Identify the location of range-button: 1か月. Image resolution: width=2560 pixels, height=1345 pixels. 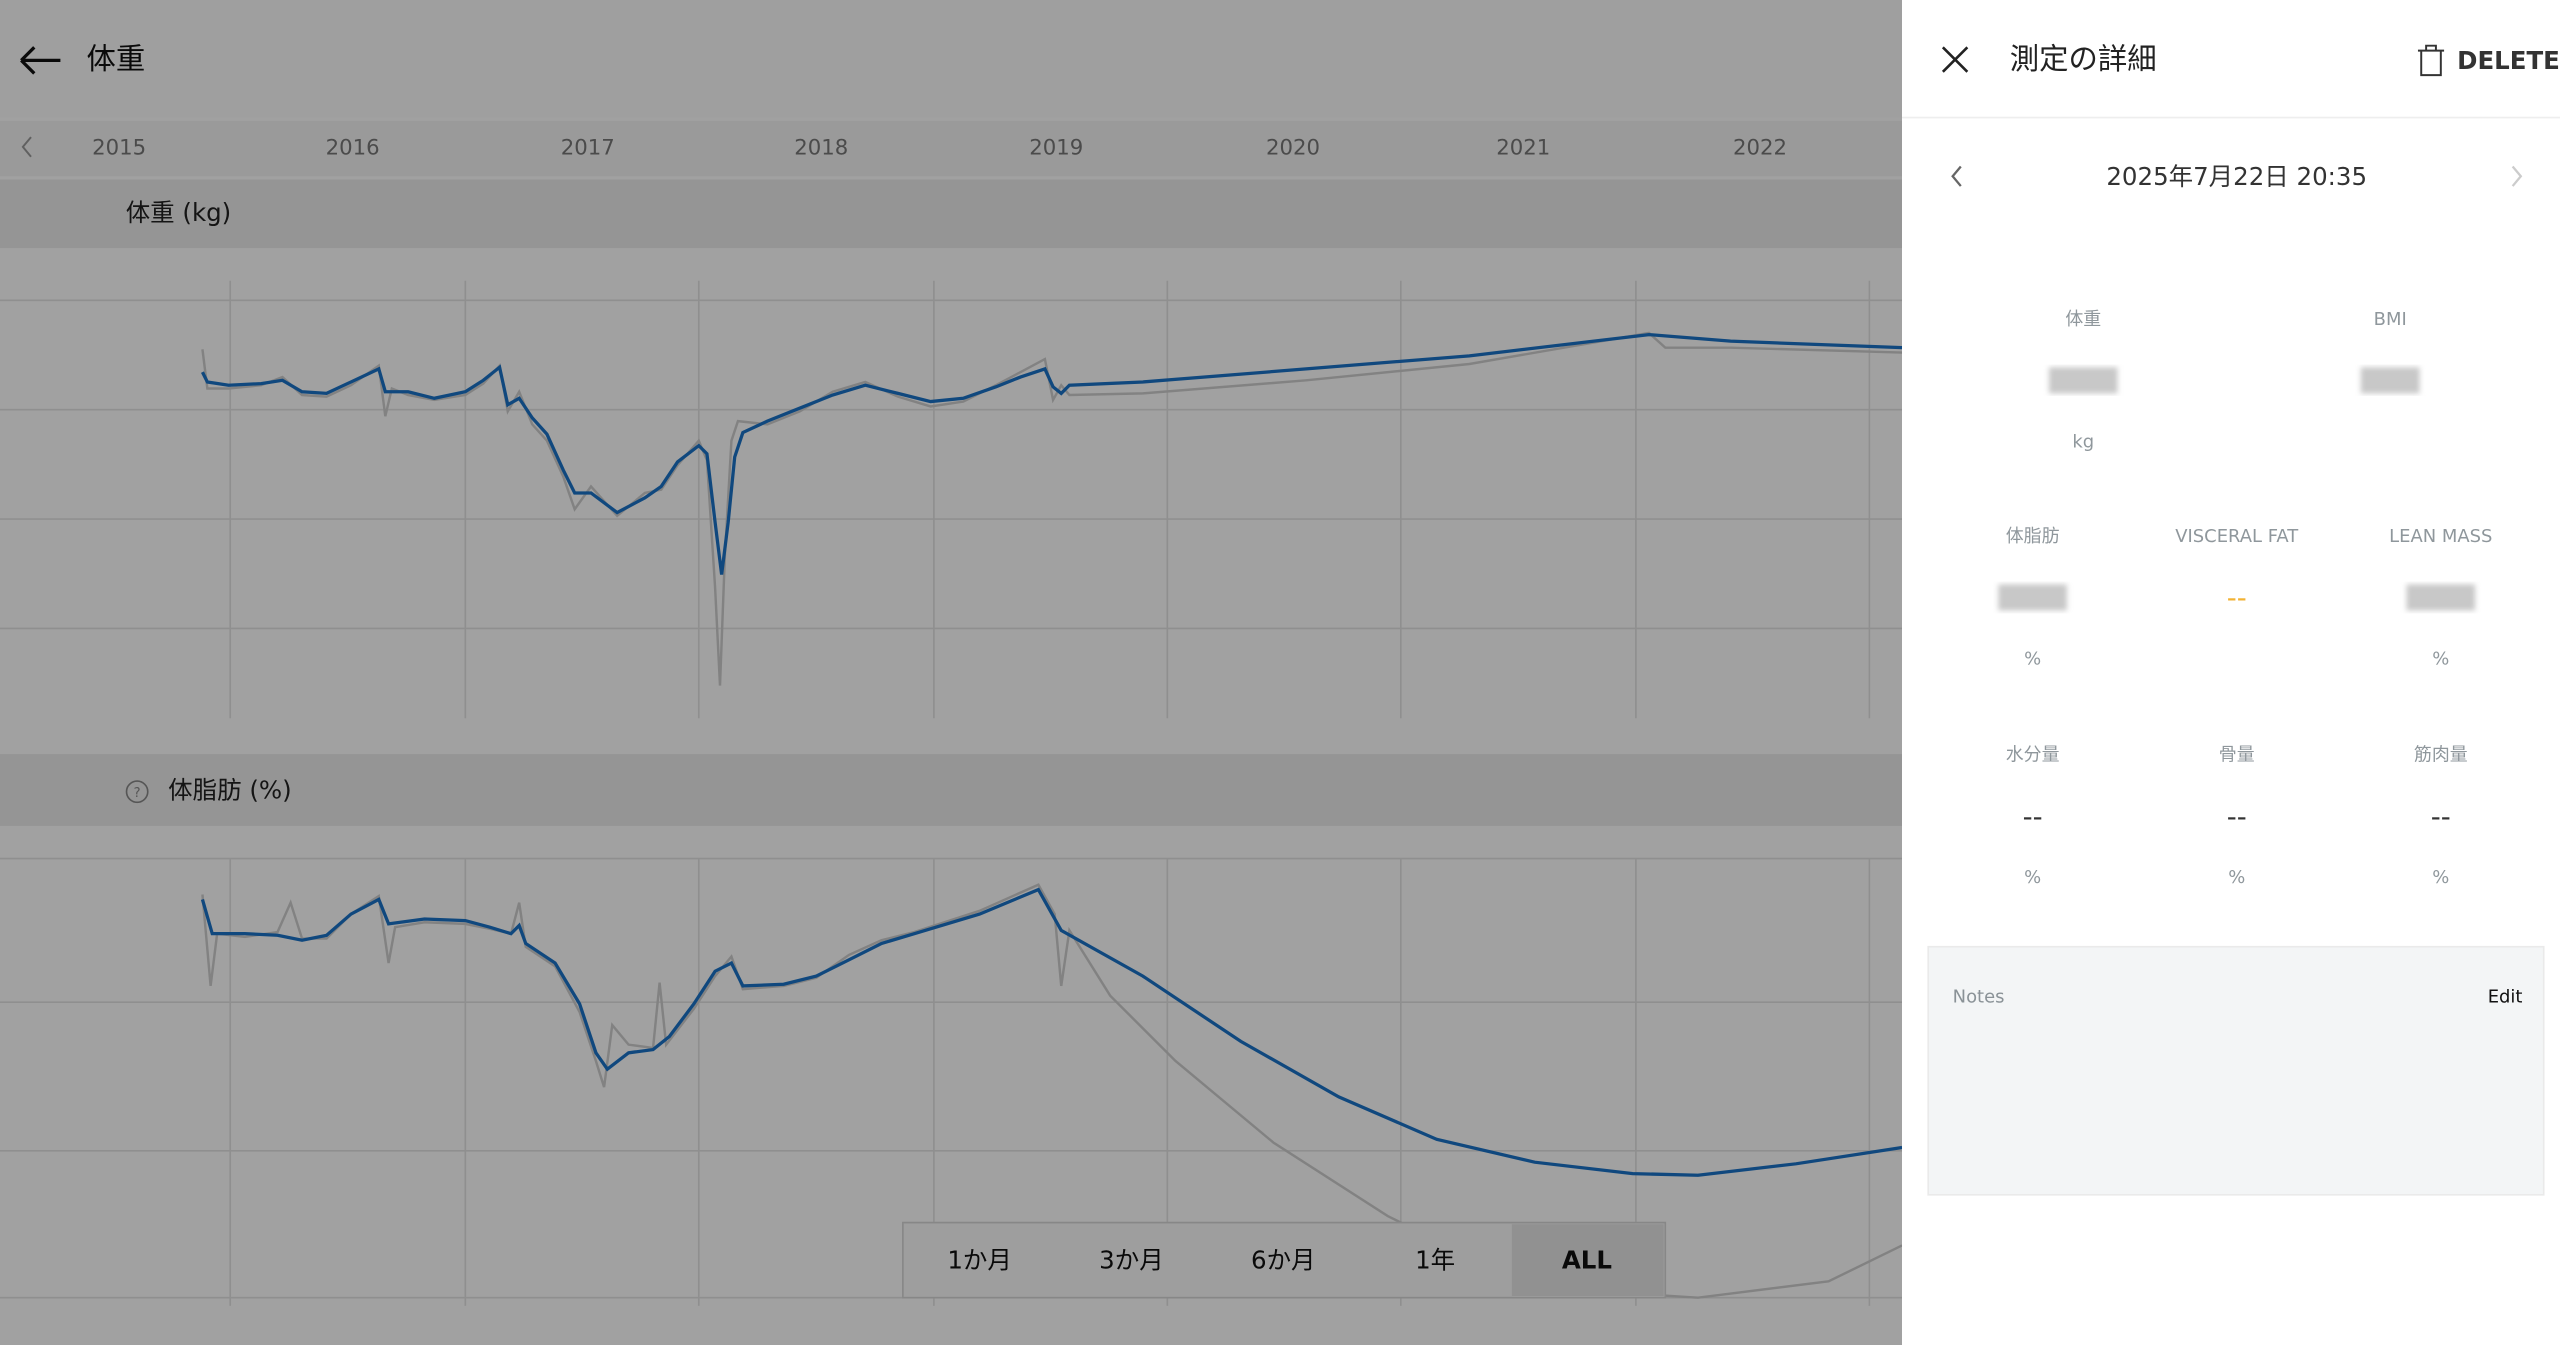
(979, 1260).